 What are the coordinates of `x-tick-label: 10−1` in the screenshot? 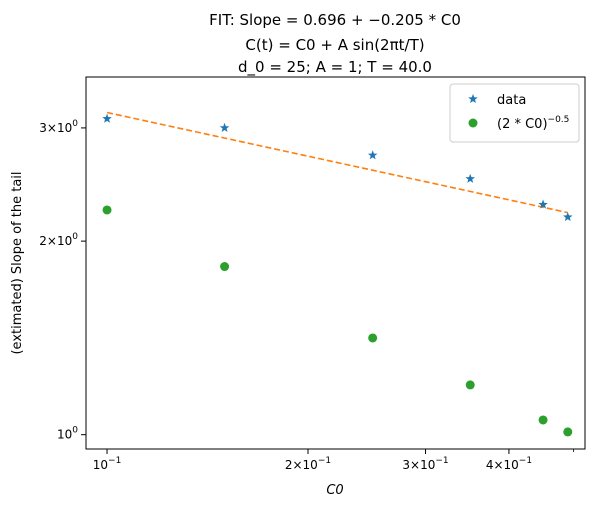 It's located at (107, 464).